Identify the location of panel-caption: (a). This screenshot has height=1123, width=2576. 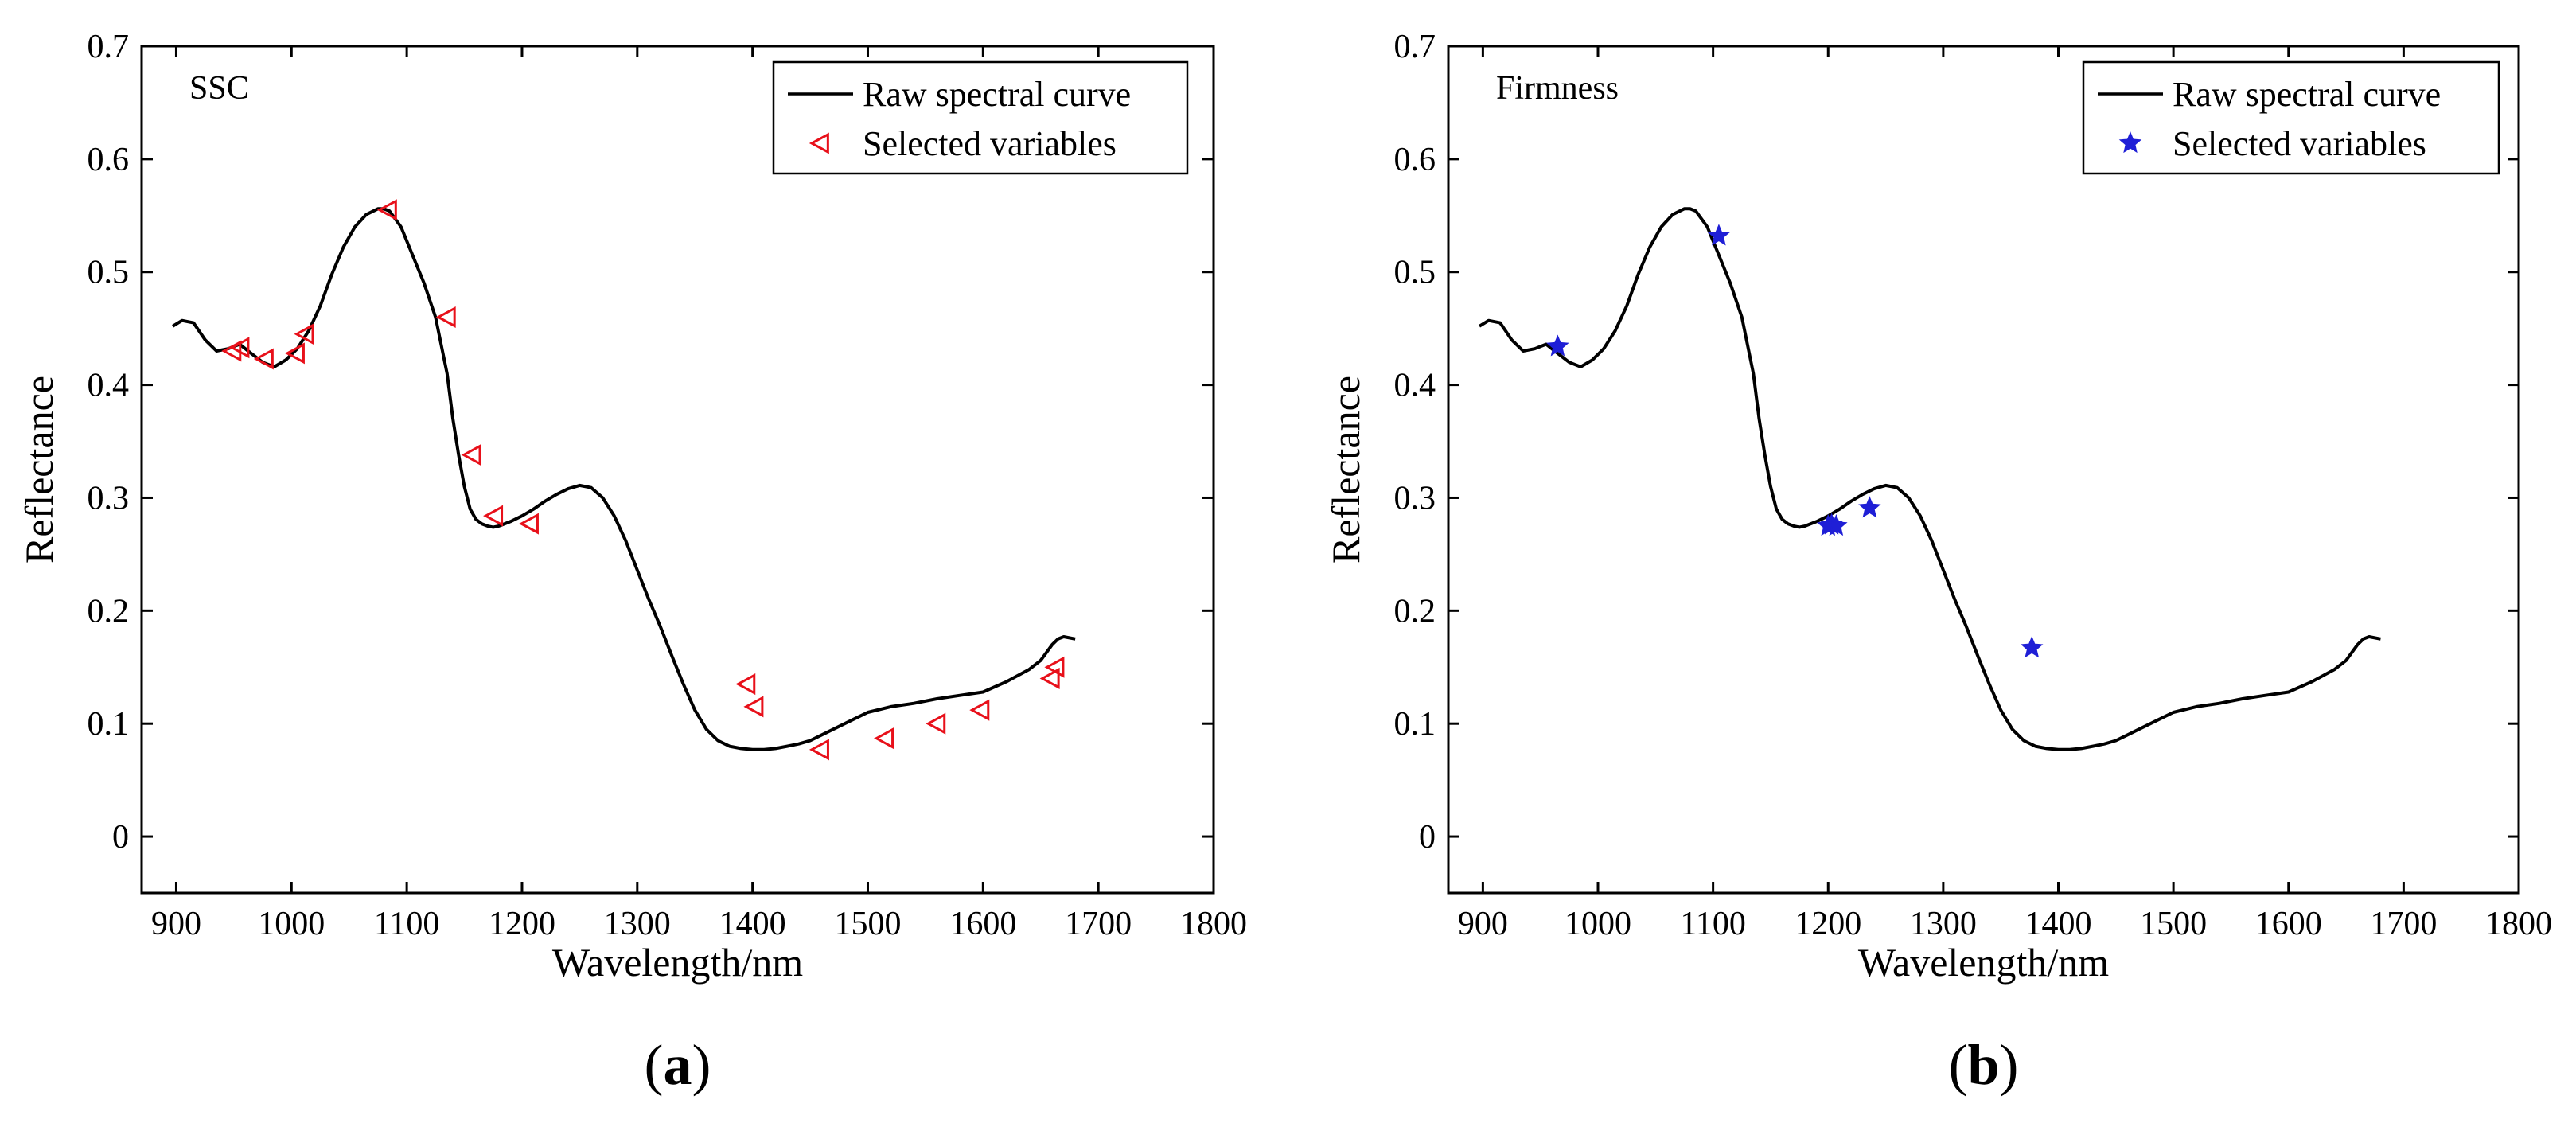
(678, 1065).